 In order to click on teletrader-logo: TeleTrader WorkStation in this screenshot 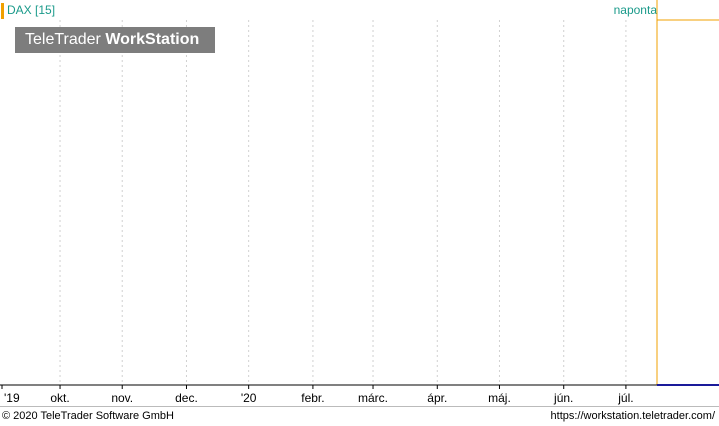, I will do `click(115, 40)`.